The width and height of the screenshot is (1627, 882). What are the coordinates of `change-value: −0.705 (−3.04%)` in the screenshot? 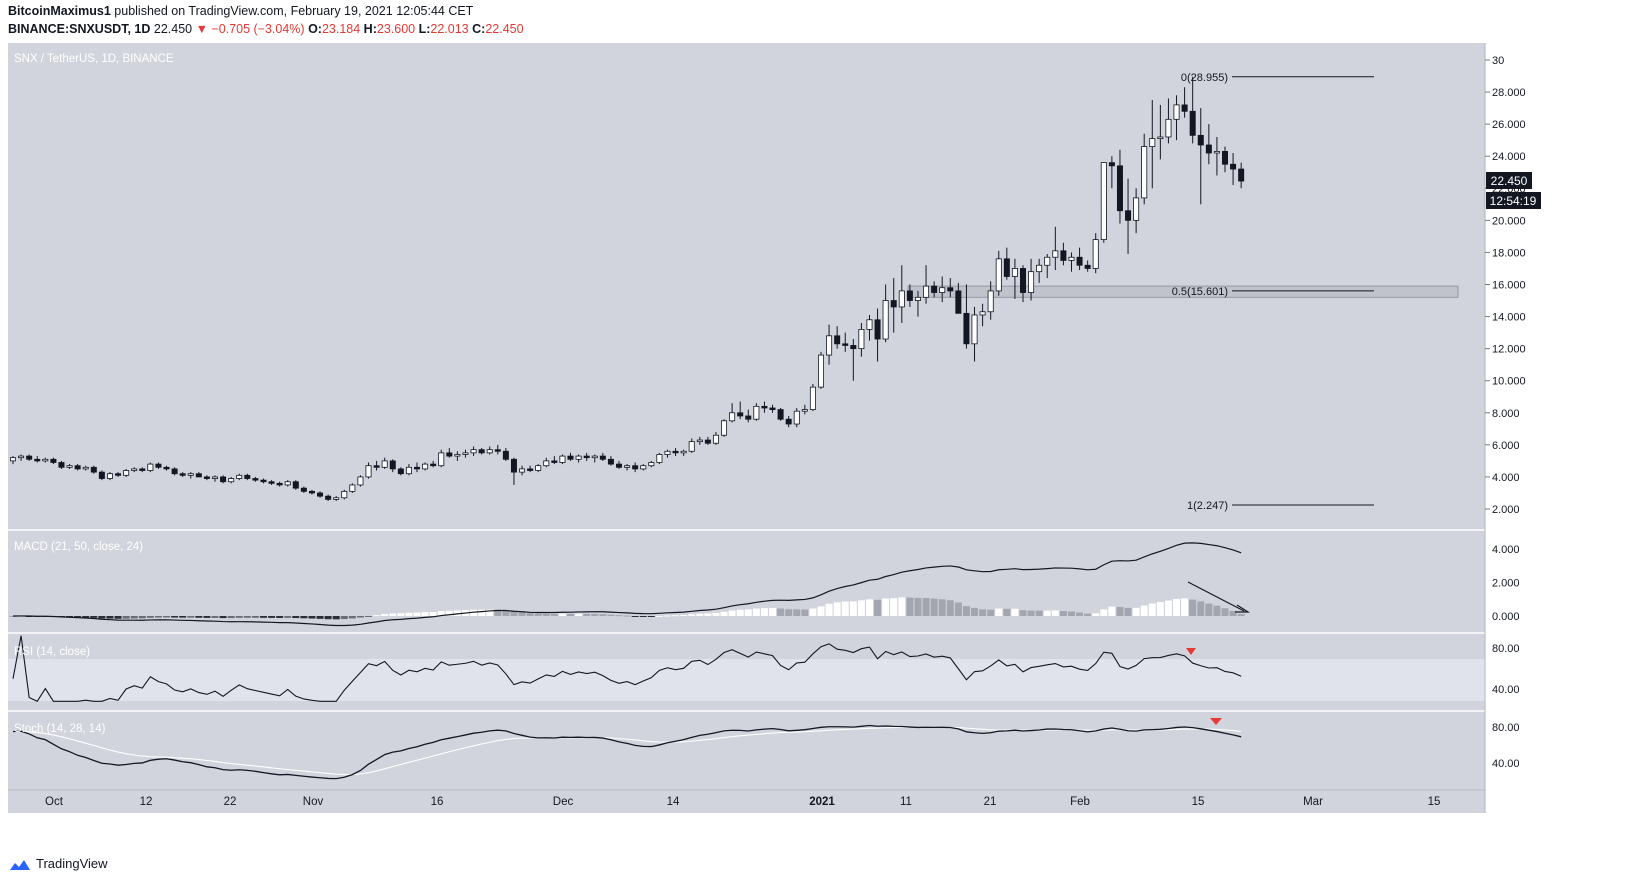 It's located at (258, 29).